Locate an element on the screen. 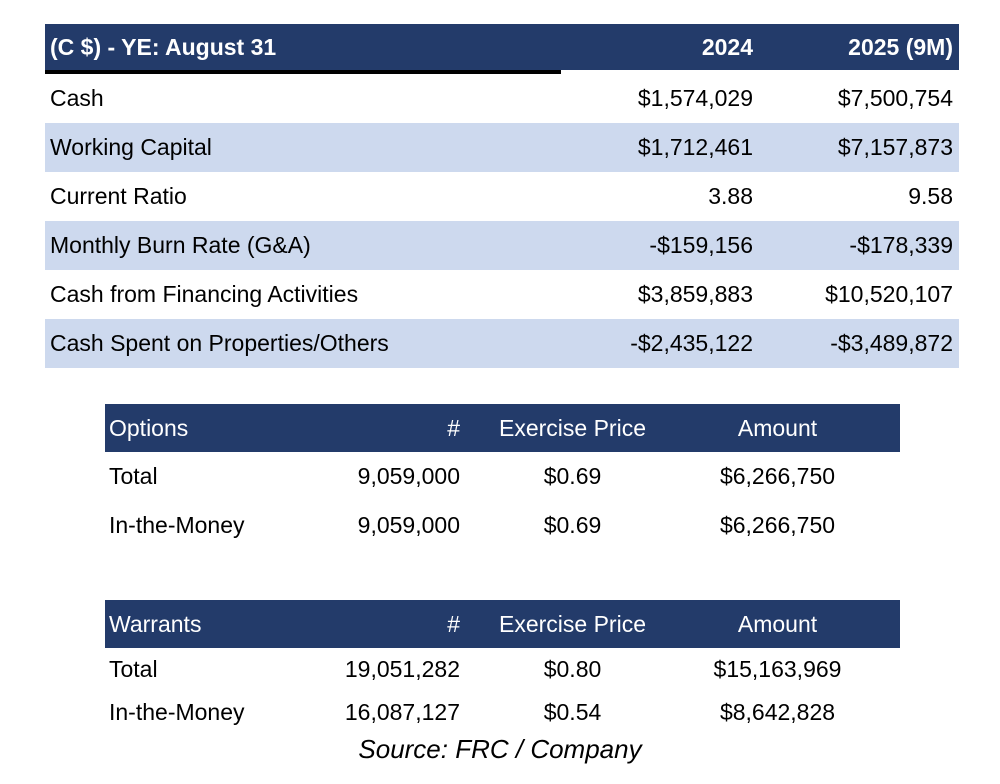  value-2024: $1,712,461 is located at coordinates (695, 147).